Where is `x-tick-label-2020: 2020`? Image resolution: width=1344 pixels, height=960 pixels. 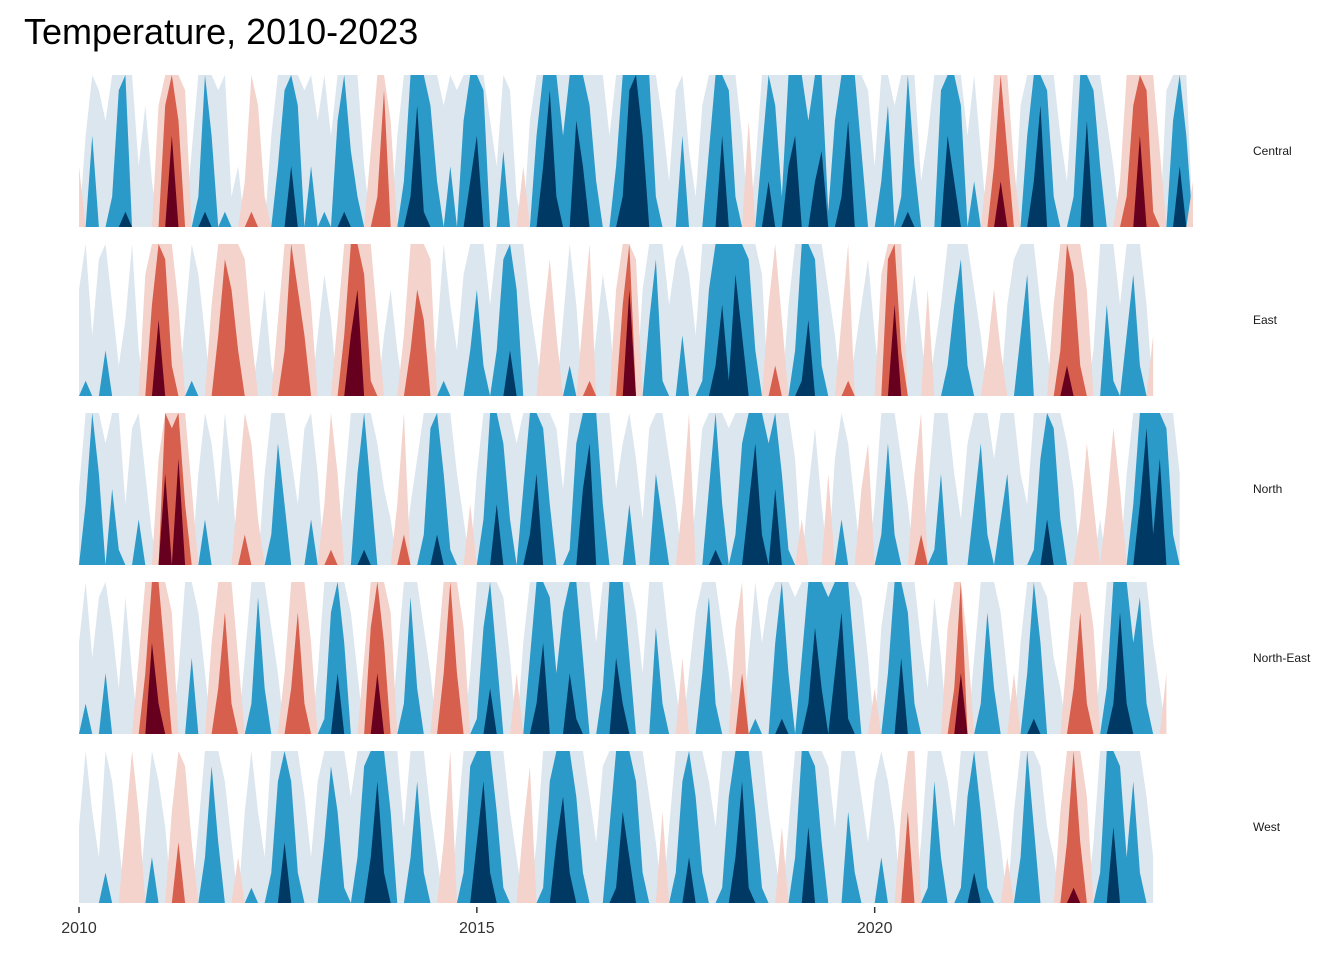 x-tick-label-2020: 2020 is located at coordinates (875, 928).